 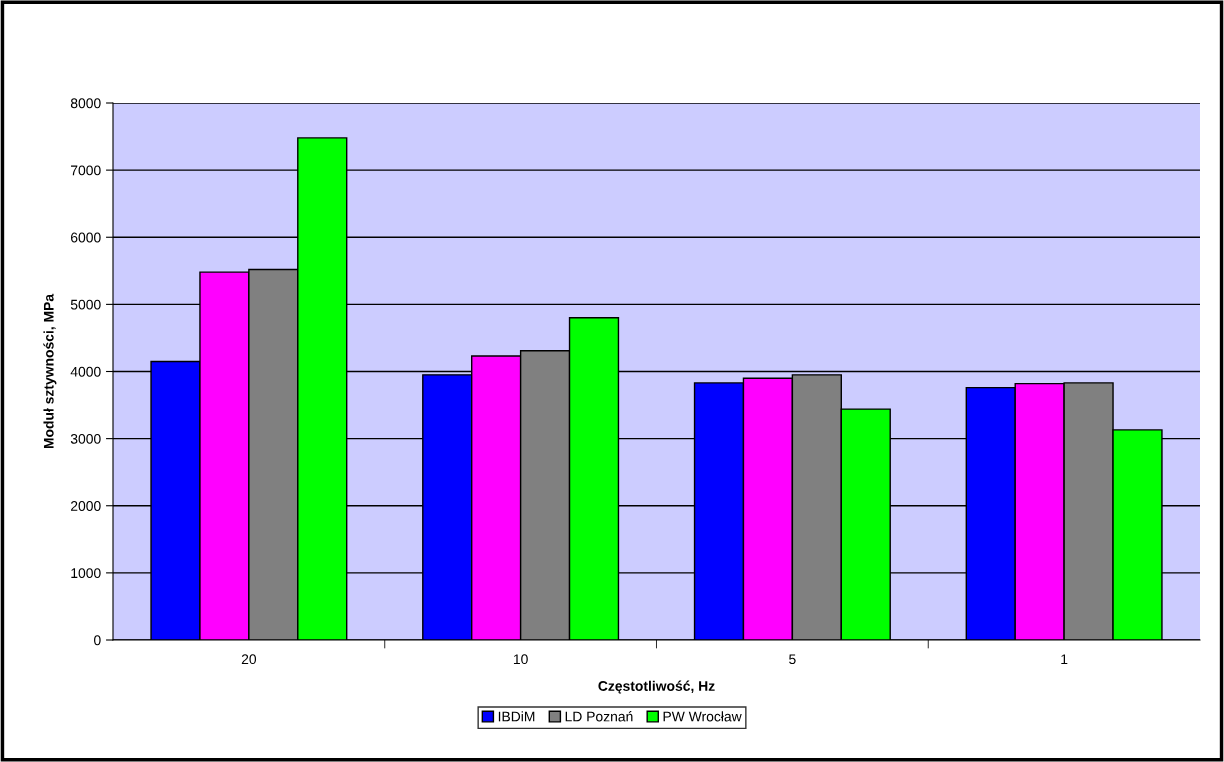 I want to click on legend-label: IBDiM, so click(x=516, y=716).